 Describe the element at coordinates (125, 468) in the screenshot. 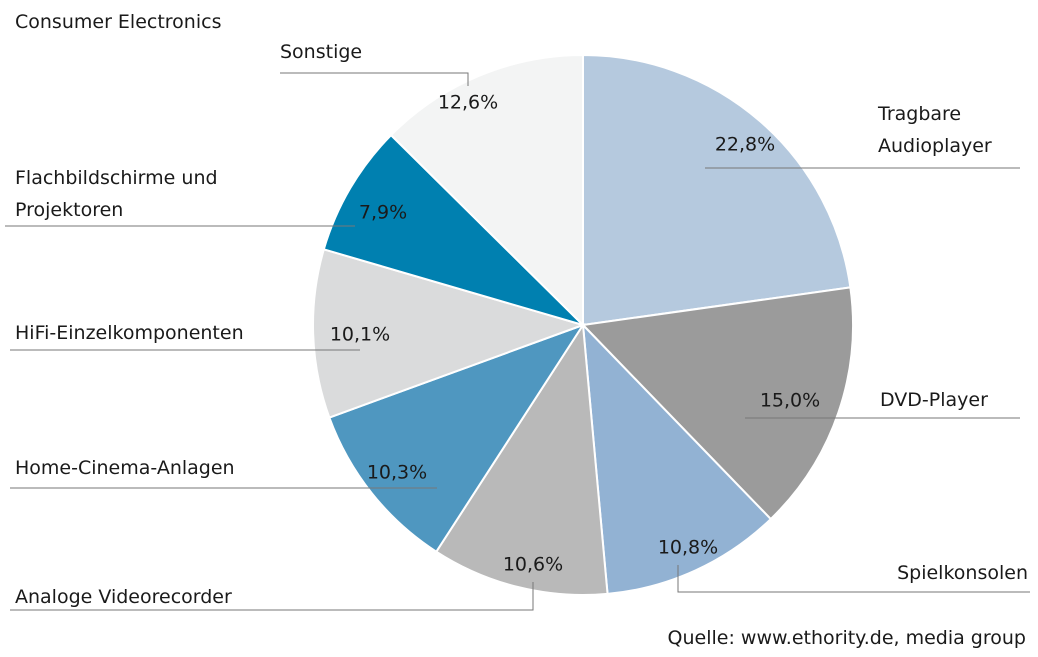

I see `category-label: Home-Cinema-Anlagen` at that location.